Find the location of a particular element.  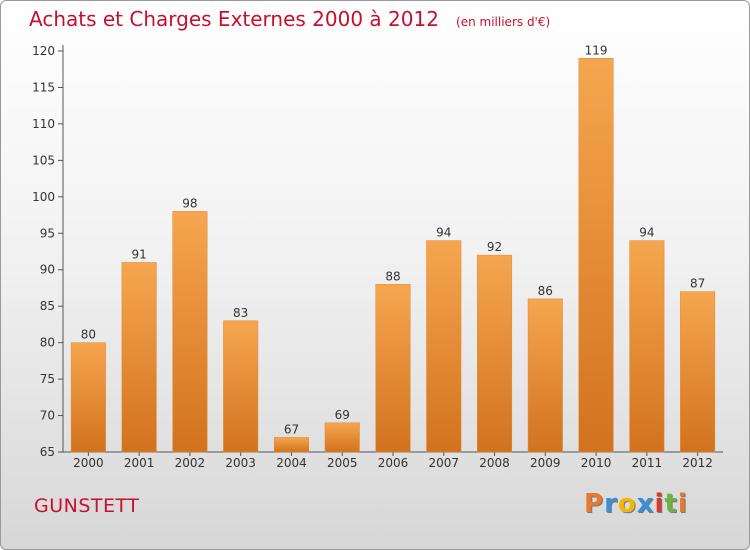

commune-name: GUNSTETT is located at coordinates (87, 506).